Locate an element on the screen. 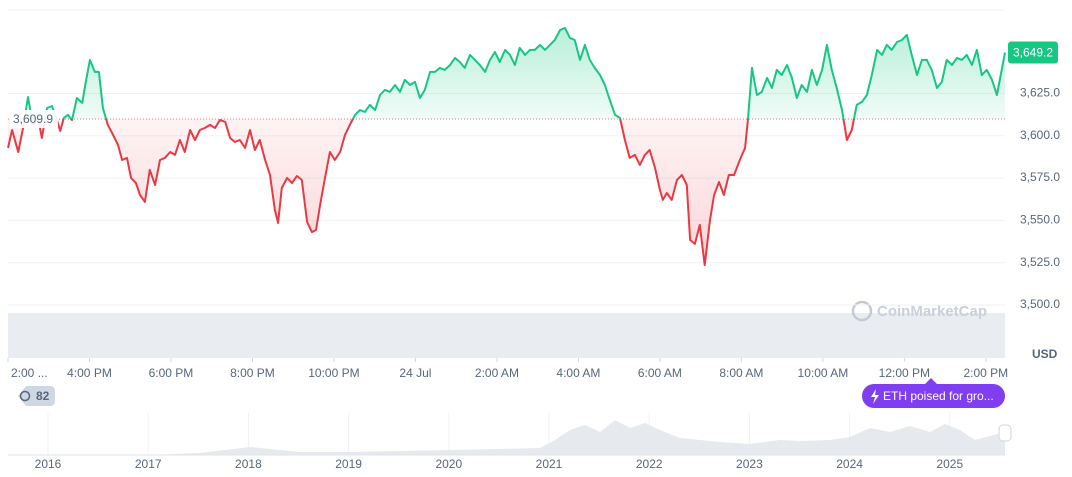 The height and width of the screenshot is (477, 1072). y-tick-label: 3,600.0 is located at coordinates (1040, 135).